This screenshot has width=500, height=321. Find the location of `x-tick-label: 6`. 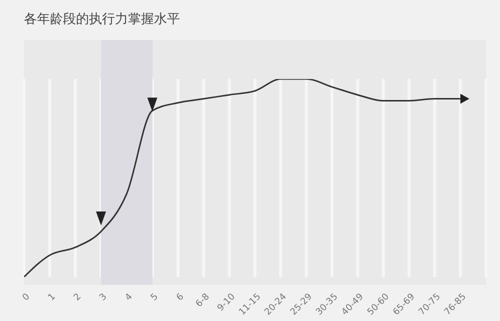

x-tick-label: 6 is located at coordinates (180, 298).